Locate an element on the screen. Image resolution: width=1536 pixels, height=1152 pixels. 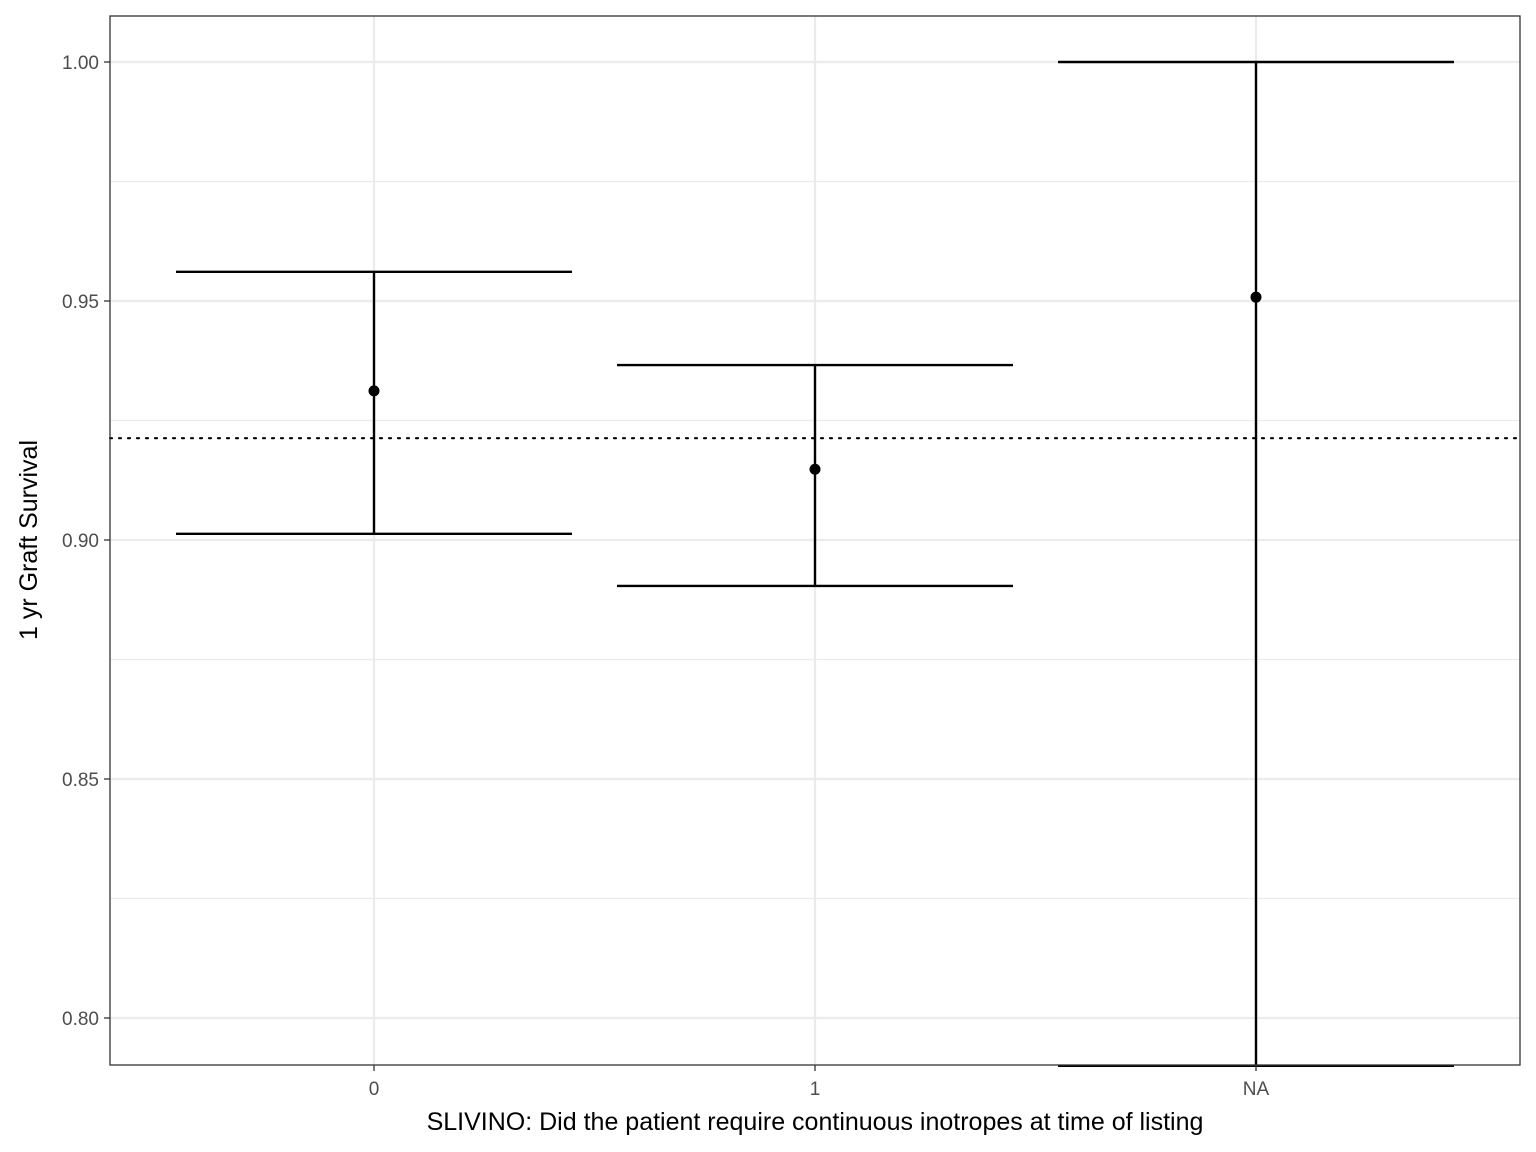
points is located at coordinates (815, 383).